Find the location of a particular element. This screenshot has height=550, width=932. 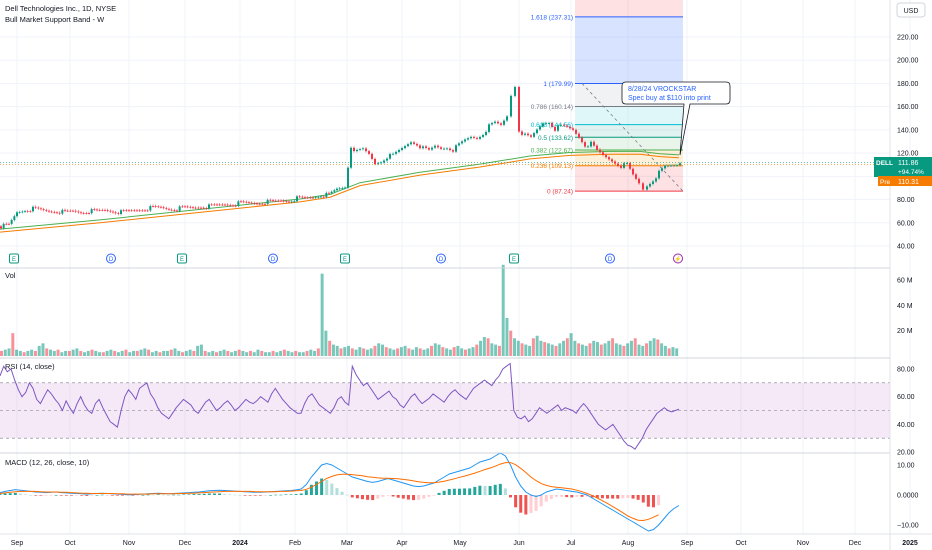

event-markers: E D E D E D E D ⚡ is located at coordinates (346, 258).